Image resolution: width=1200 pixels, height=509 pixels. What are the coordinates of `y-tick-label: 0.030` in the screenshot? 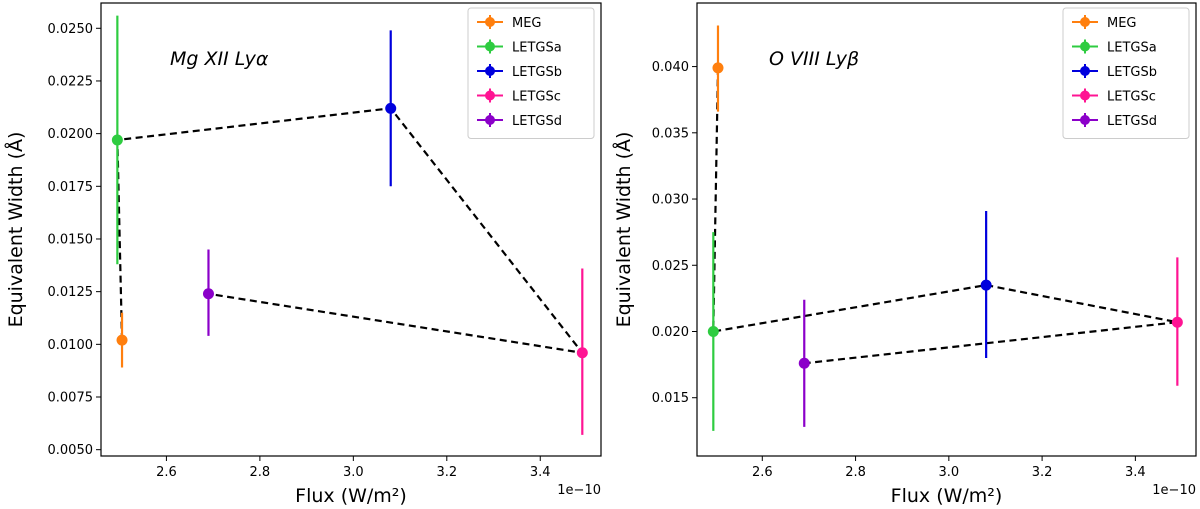 It's located at (670, 200).